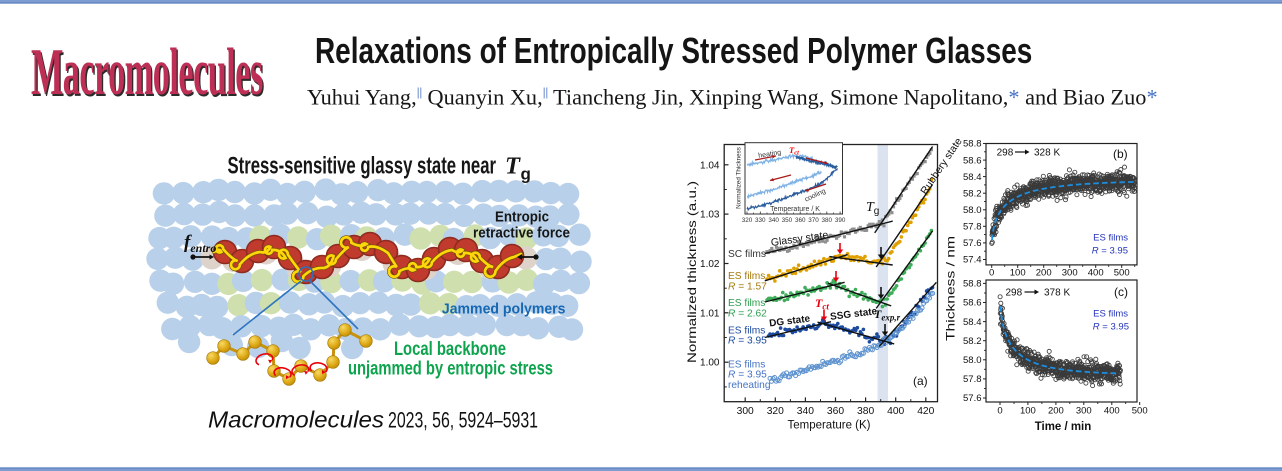 Image resolution: width=1282 pixels, height=471 pixels. Describe the element at coordinates (872, 208) in the screenshot. I see `svg-text: Tg` at that location.